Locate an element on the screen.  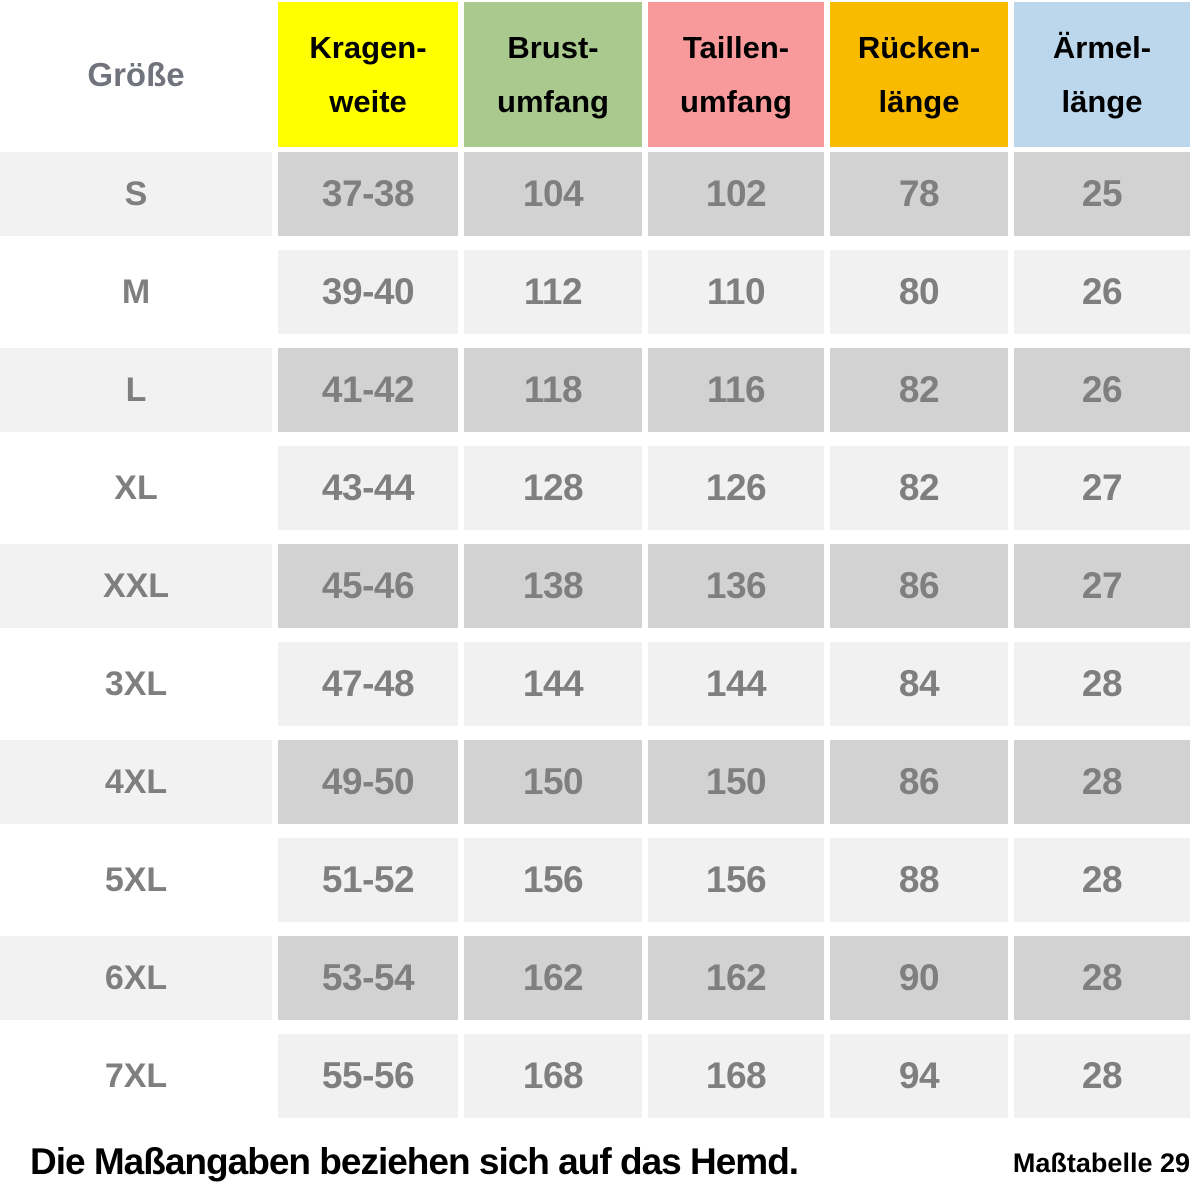
column-header-3-line2: länge is located at coordinates (919, 101).